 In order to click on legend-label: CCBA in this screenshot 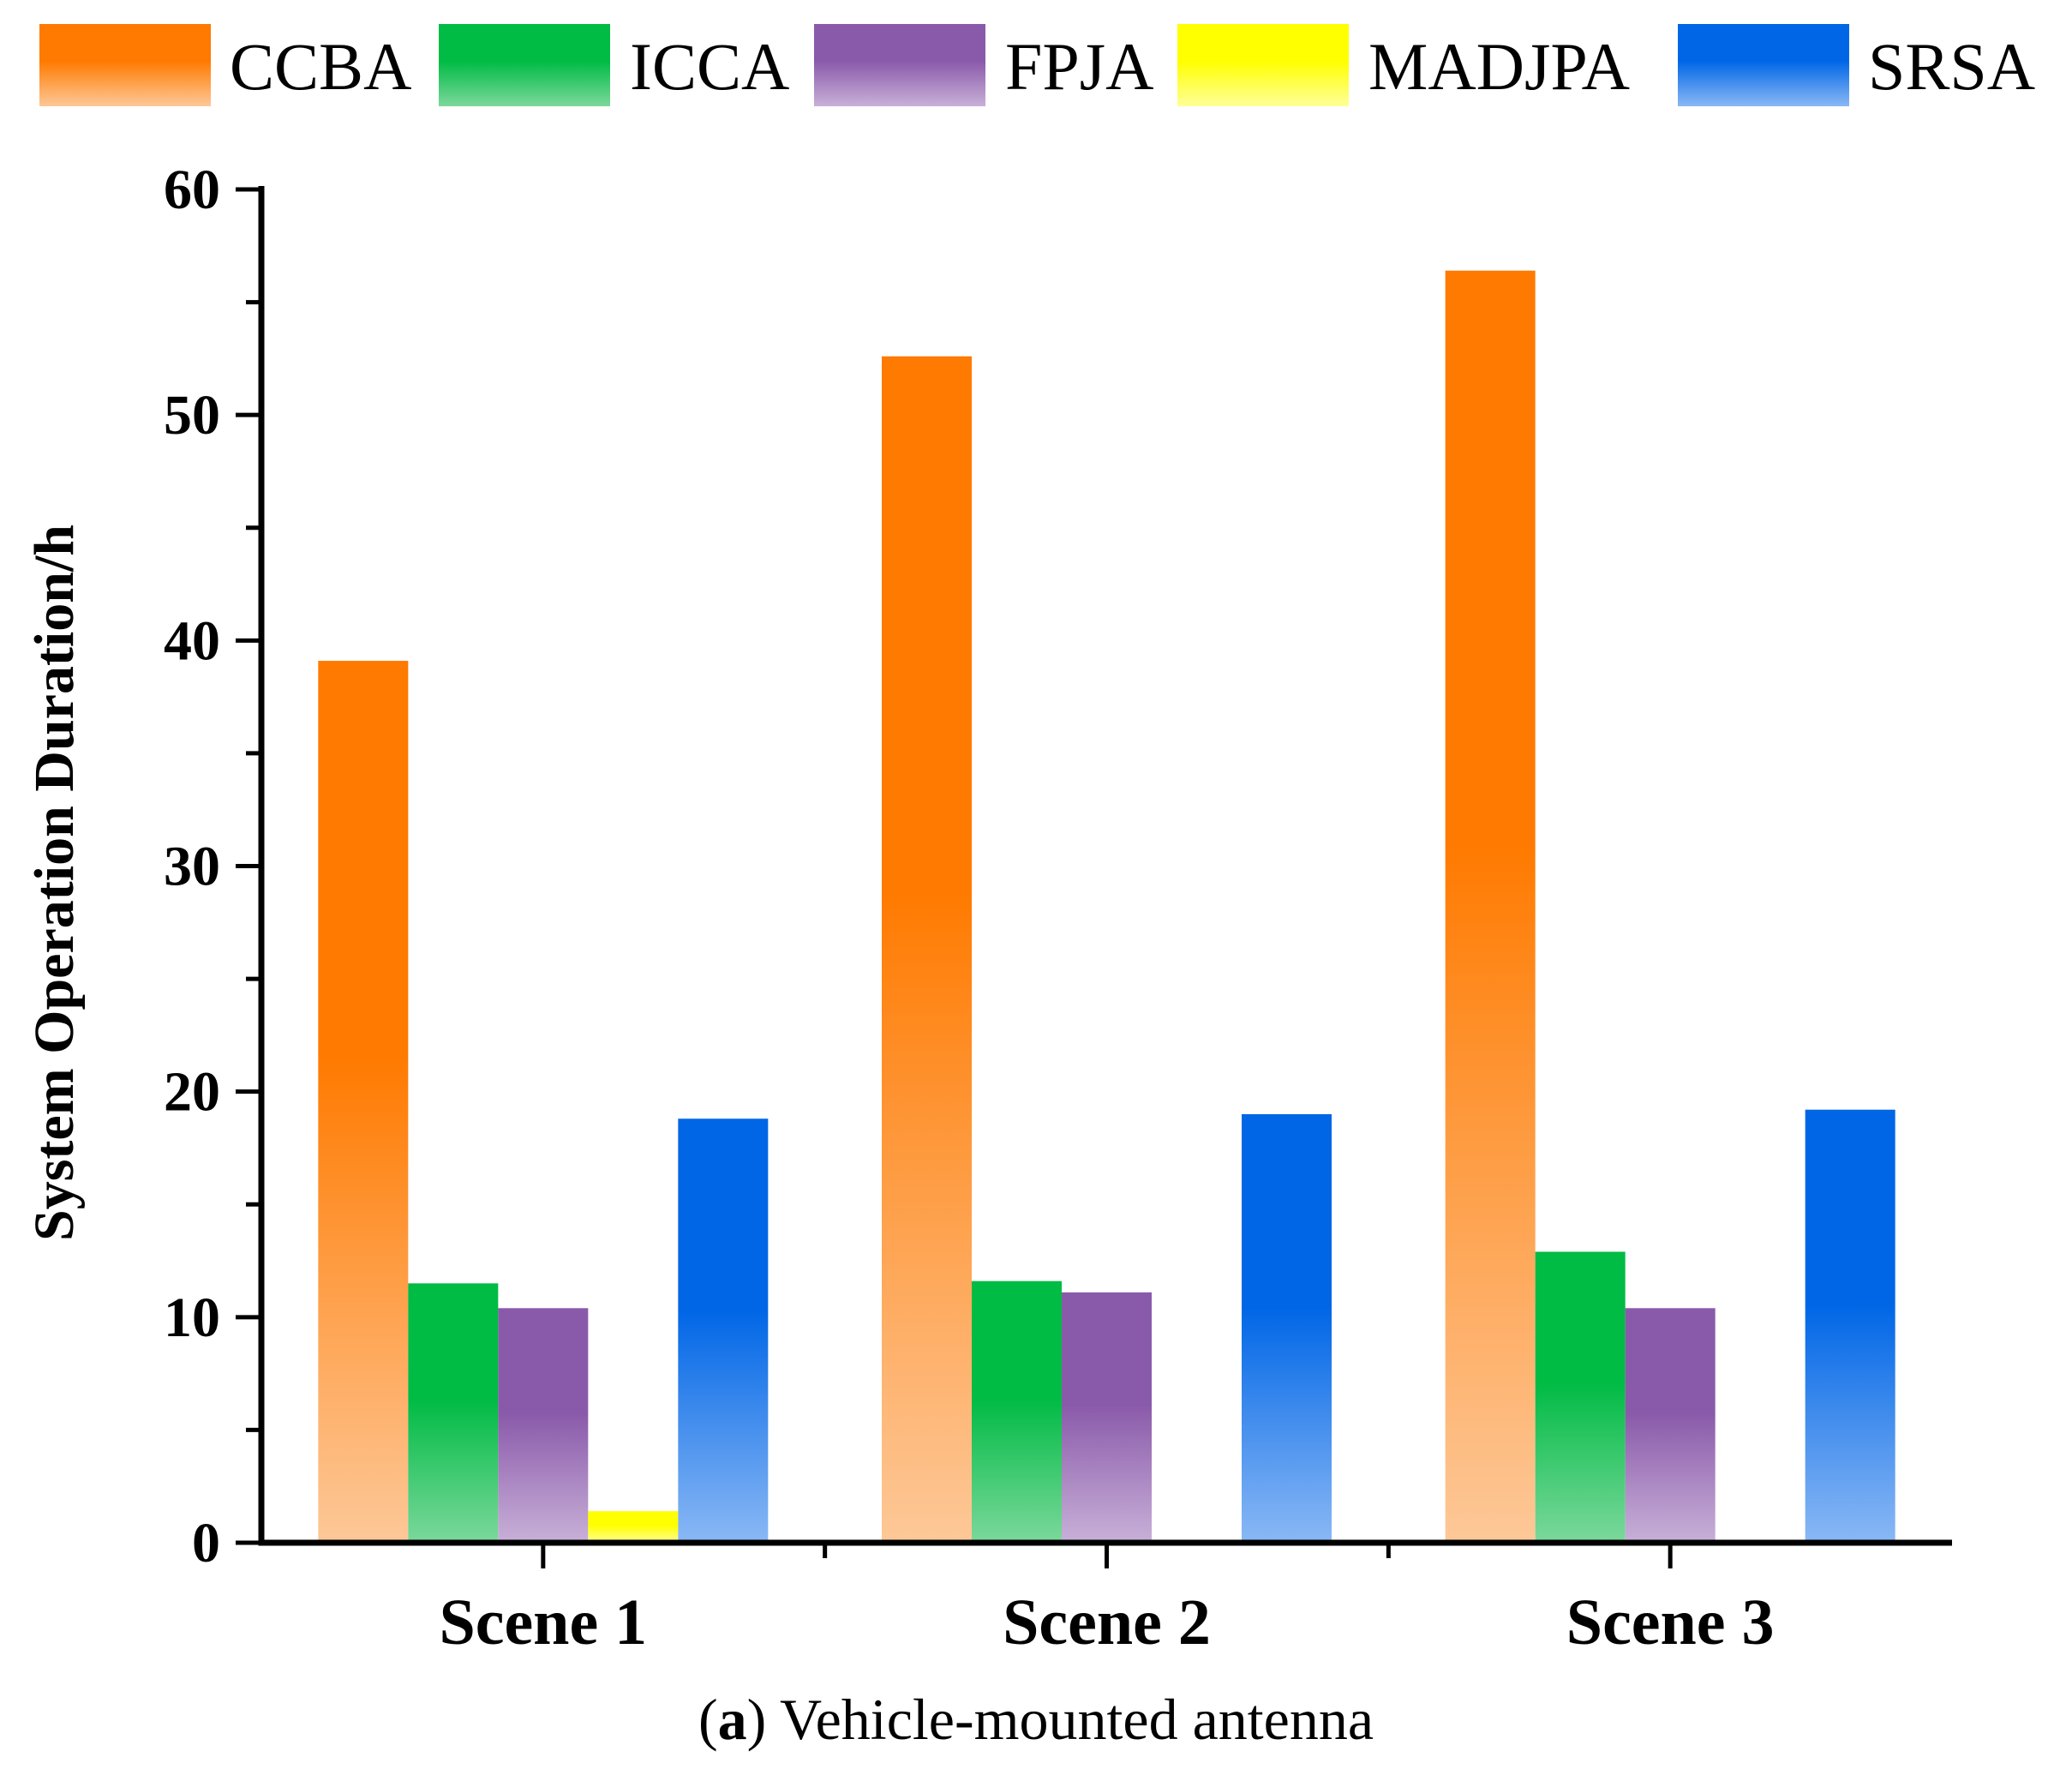, I will do `click(320, 66)`.